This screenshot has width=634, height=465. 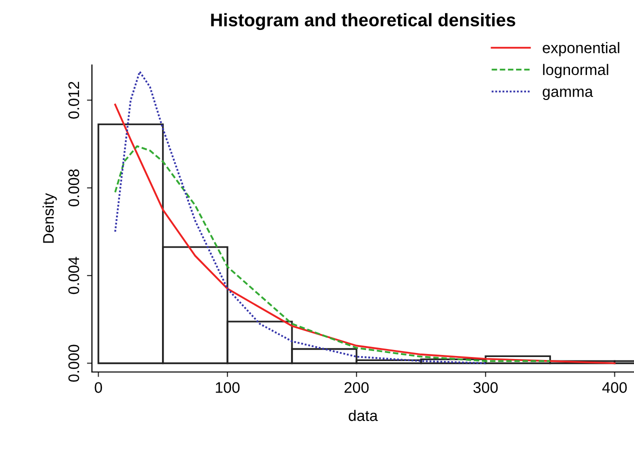 What do you see at coordinates (614, 387) in the screenshot?
I see `x-tick-label: 400` at bounding box center [614, 387].